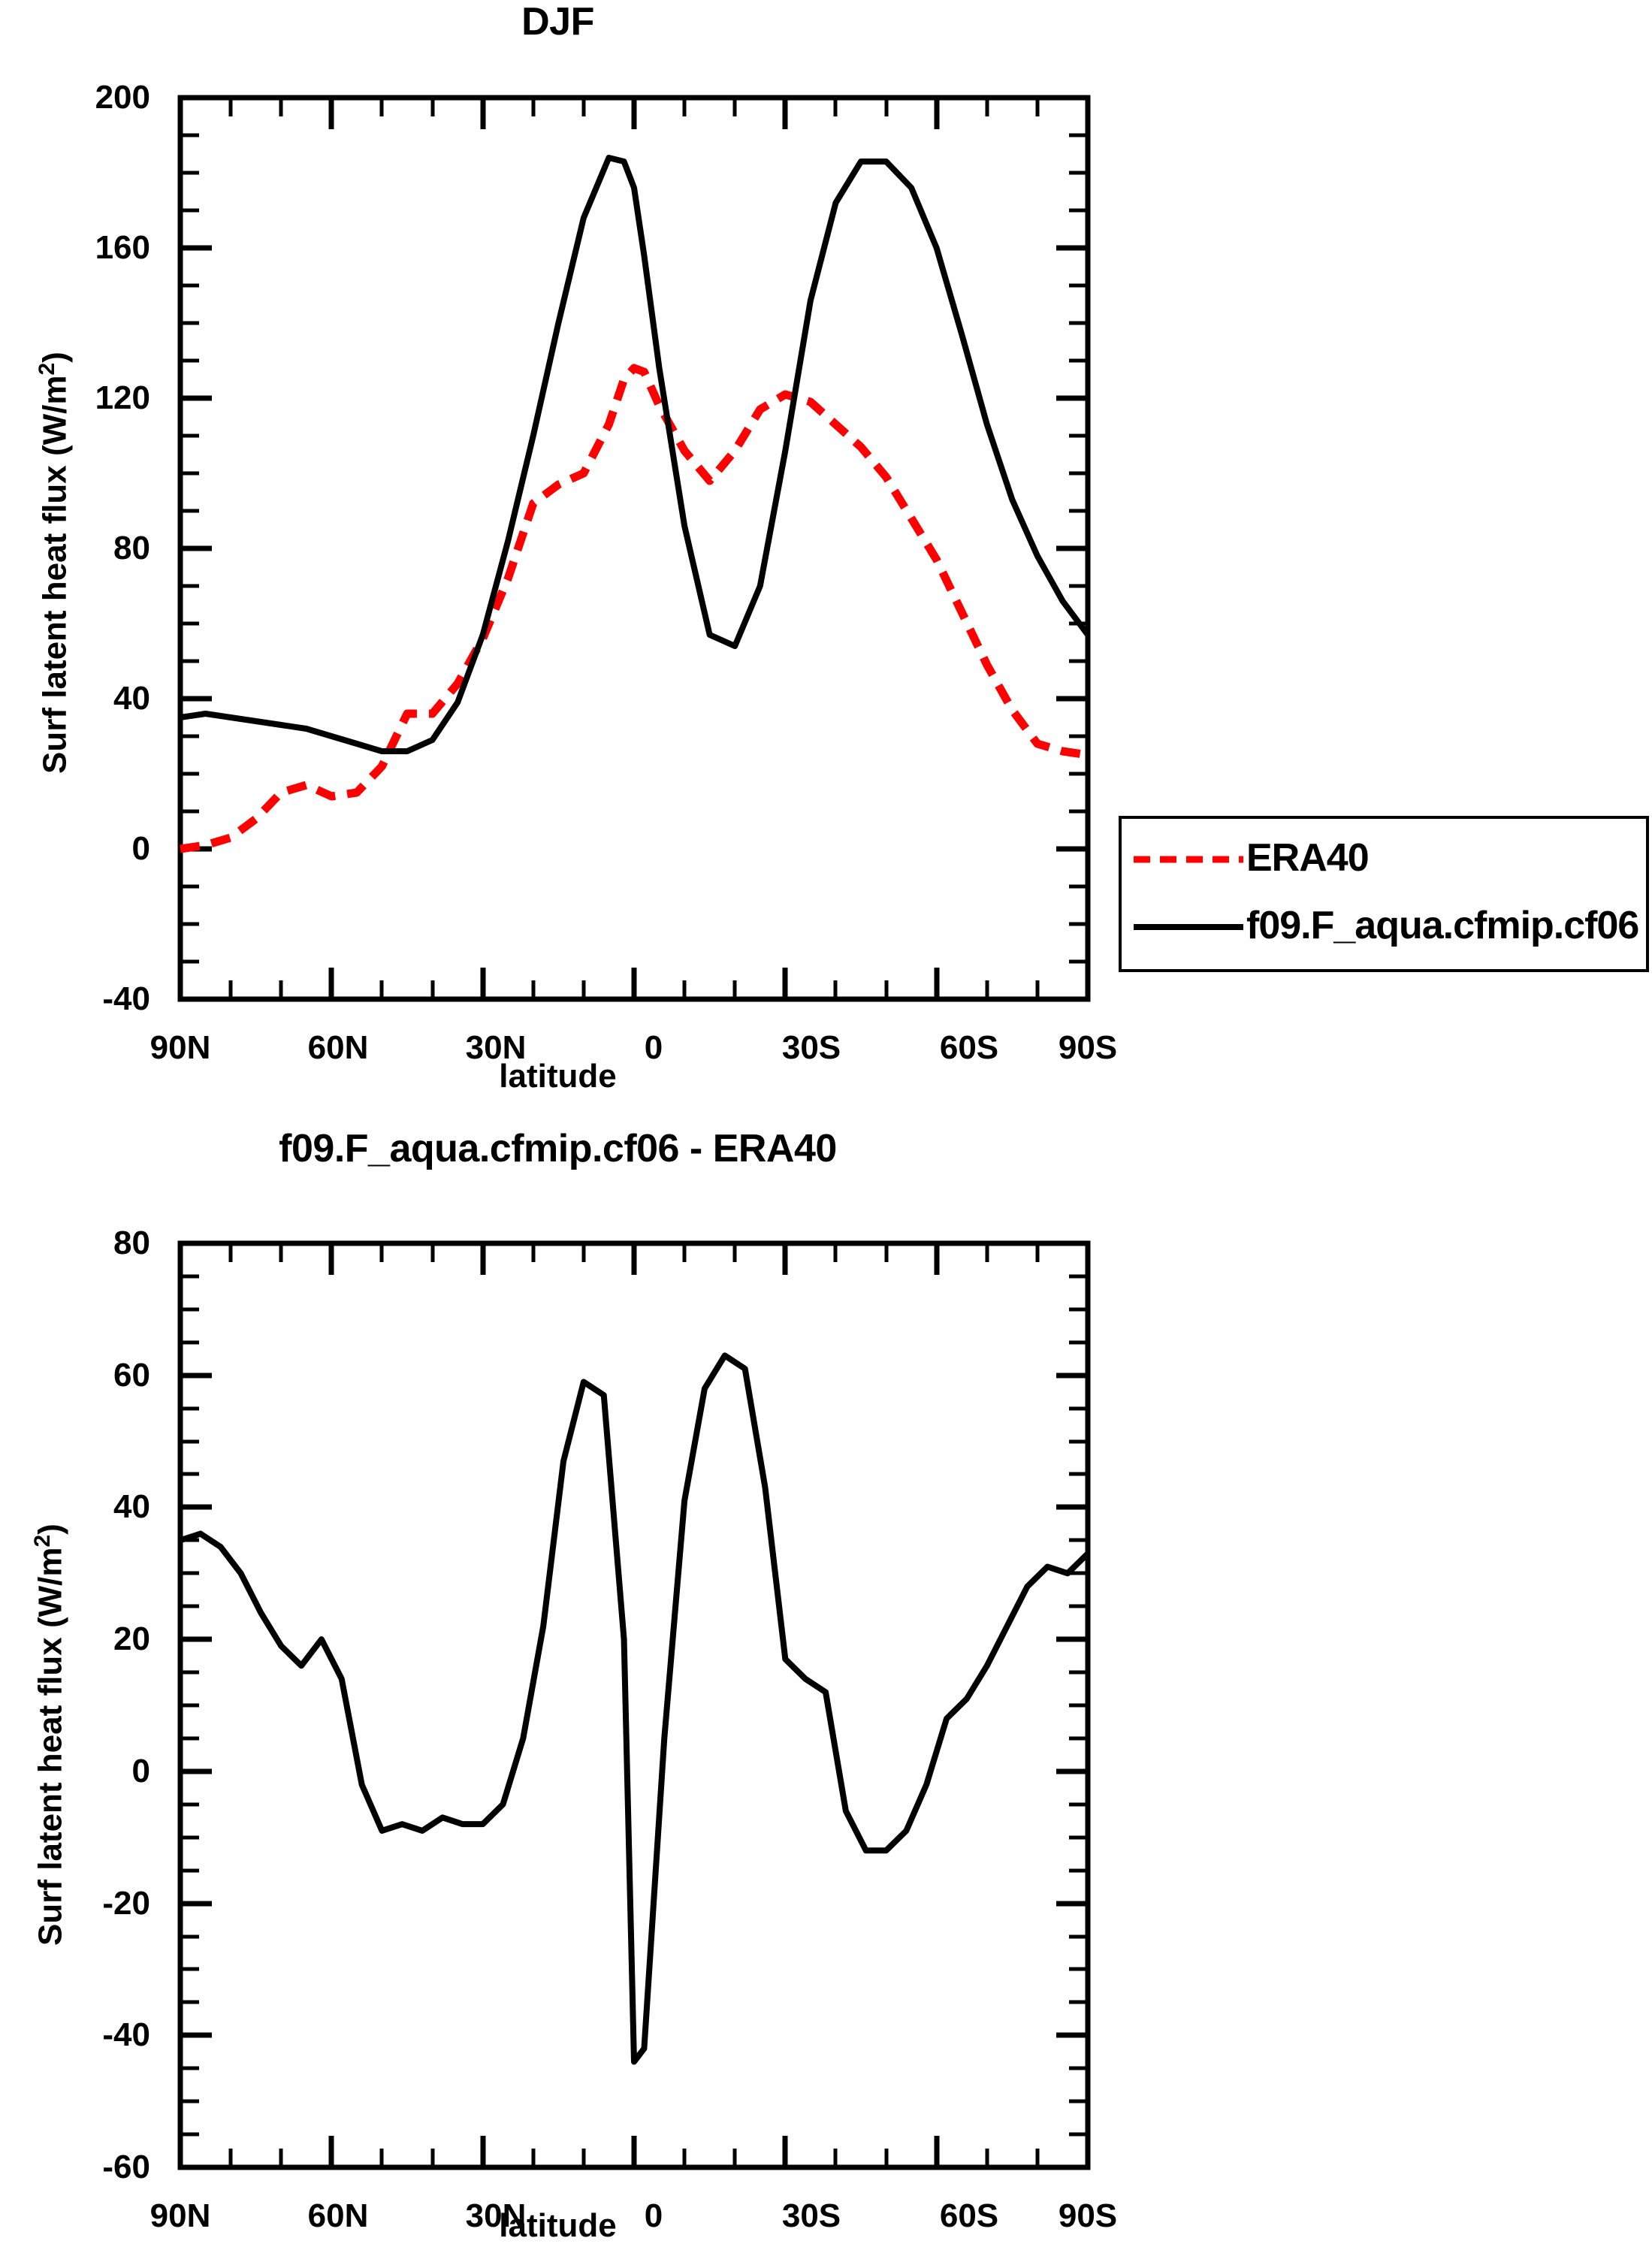  What do you see at coordinates (1188, 858) in the screenshot?
I see `legend-swatch-era40-dashed-line` at bounding box center [1188, 858].